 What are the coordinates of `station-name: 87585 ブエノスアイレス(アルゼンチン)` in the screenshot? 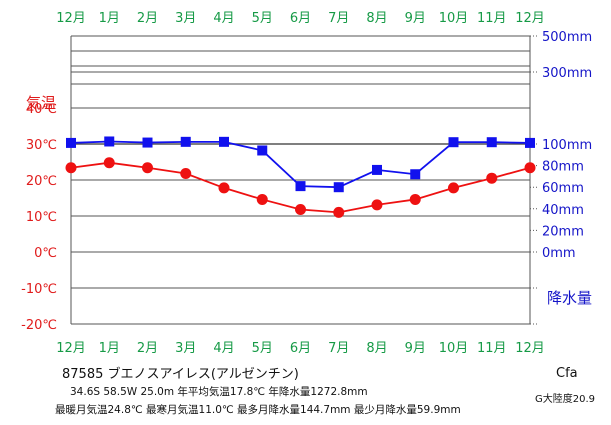 It's located at (180, 374).